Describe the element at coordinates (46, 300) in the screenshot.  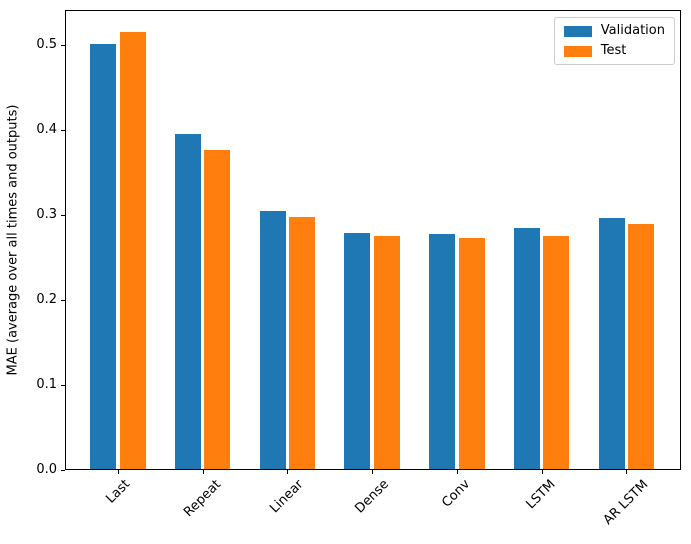
I see `y-tick-label: 0.2` at that location.